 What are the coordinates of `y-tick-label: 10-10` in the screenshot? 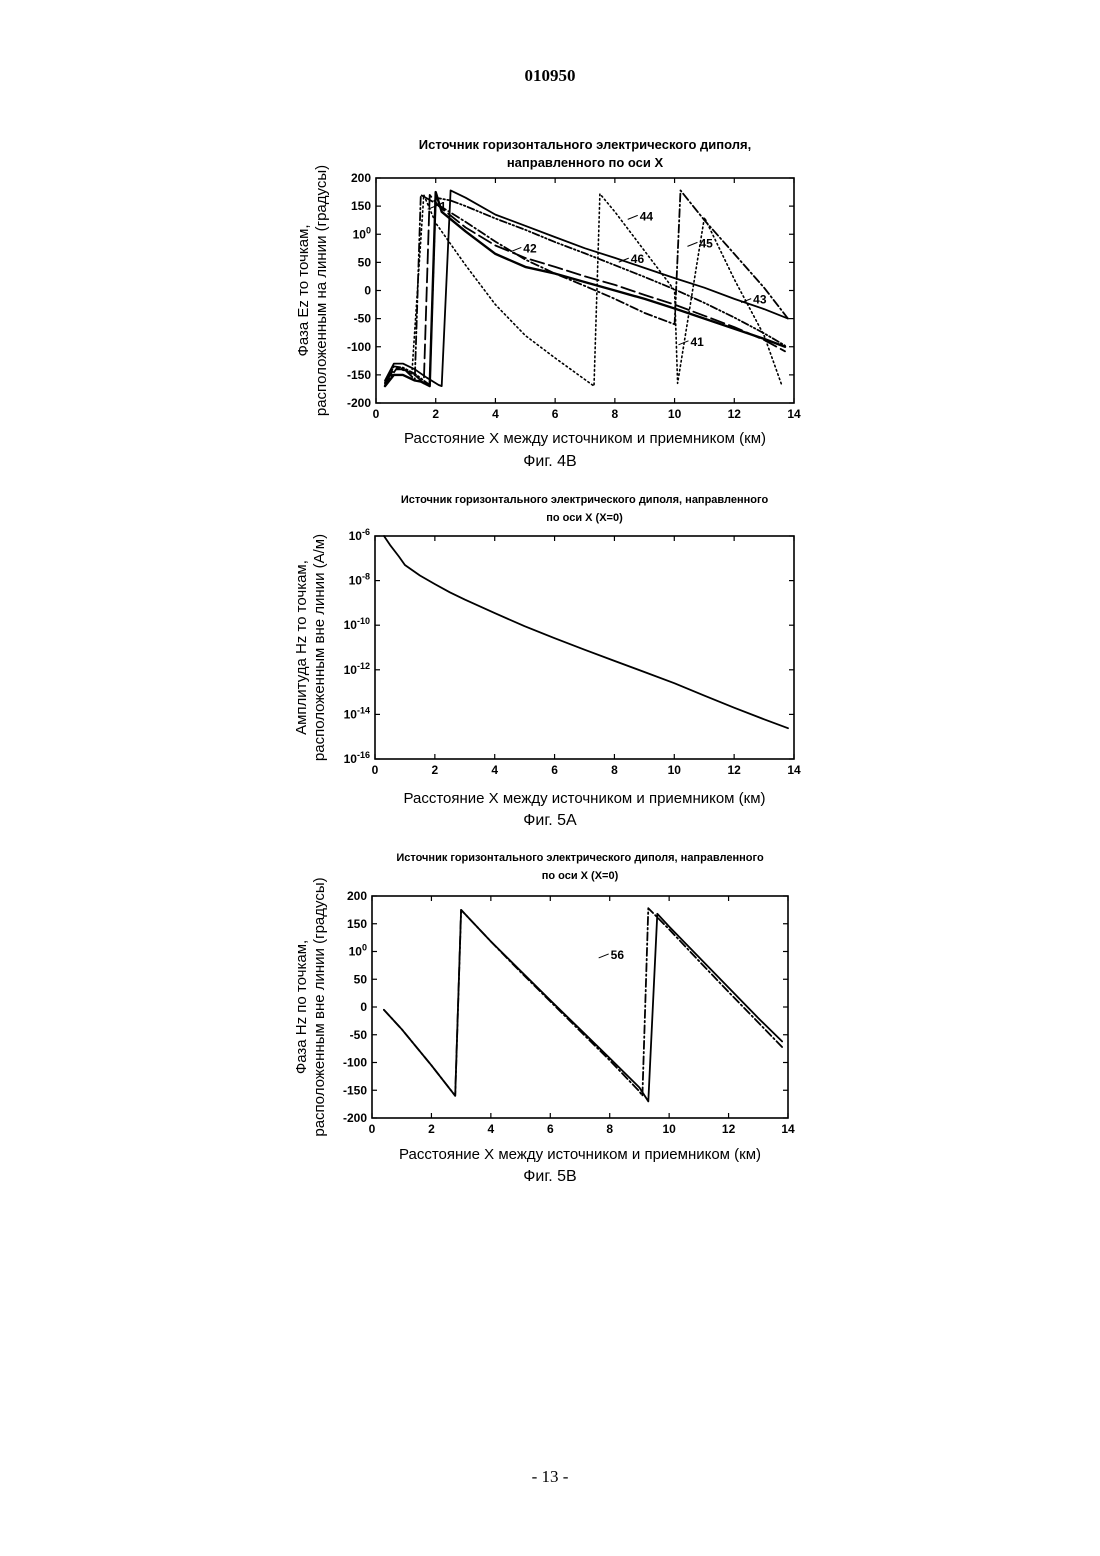 It's located at (357, 624).